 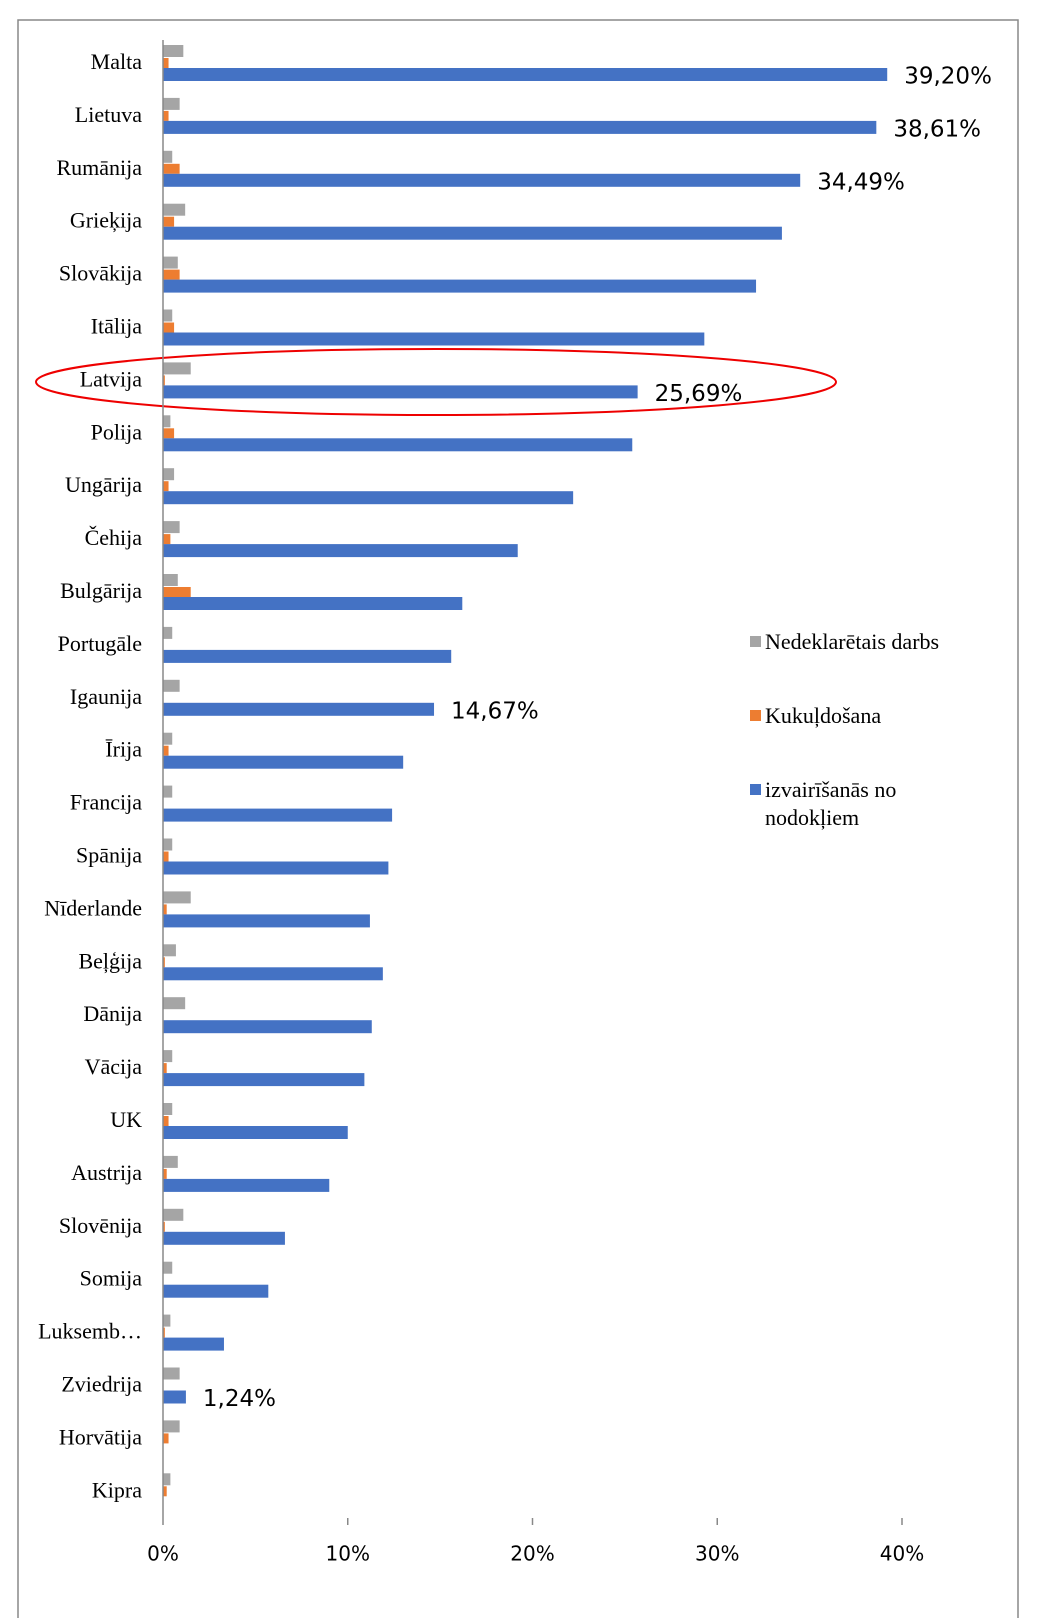 I want to click on legend-item: Kukuļdošana, so click(x=887, y=716).